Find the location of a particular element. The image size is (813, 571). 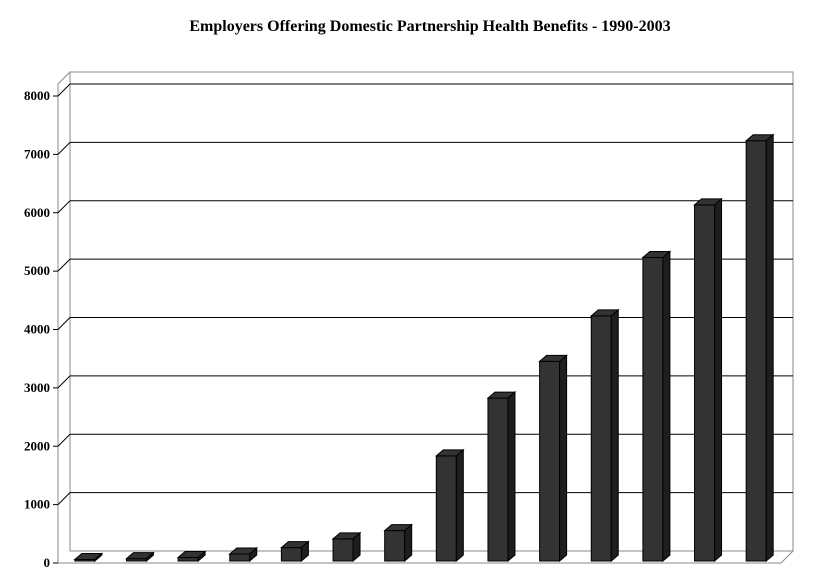

y-tick-label: 5000 is located at coordinates (37, 270).